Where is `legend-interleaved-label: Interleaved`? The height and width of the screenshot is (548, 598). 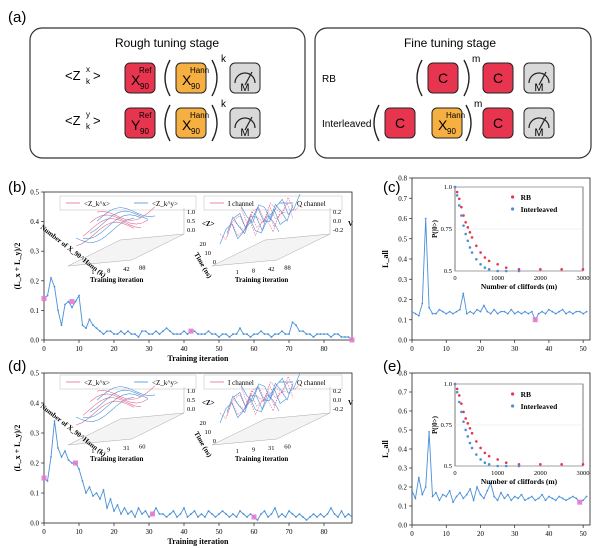 legend-interleaved-label: Interleaved is located at coordinates (539, 406).